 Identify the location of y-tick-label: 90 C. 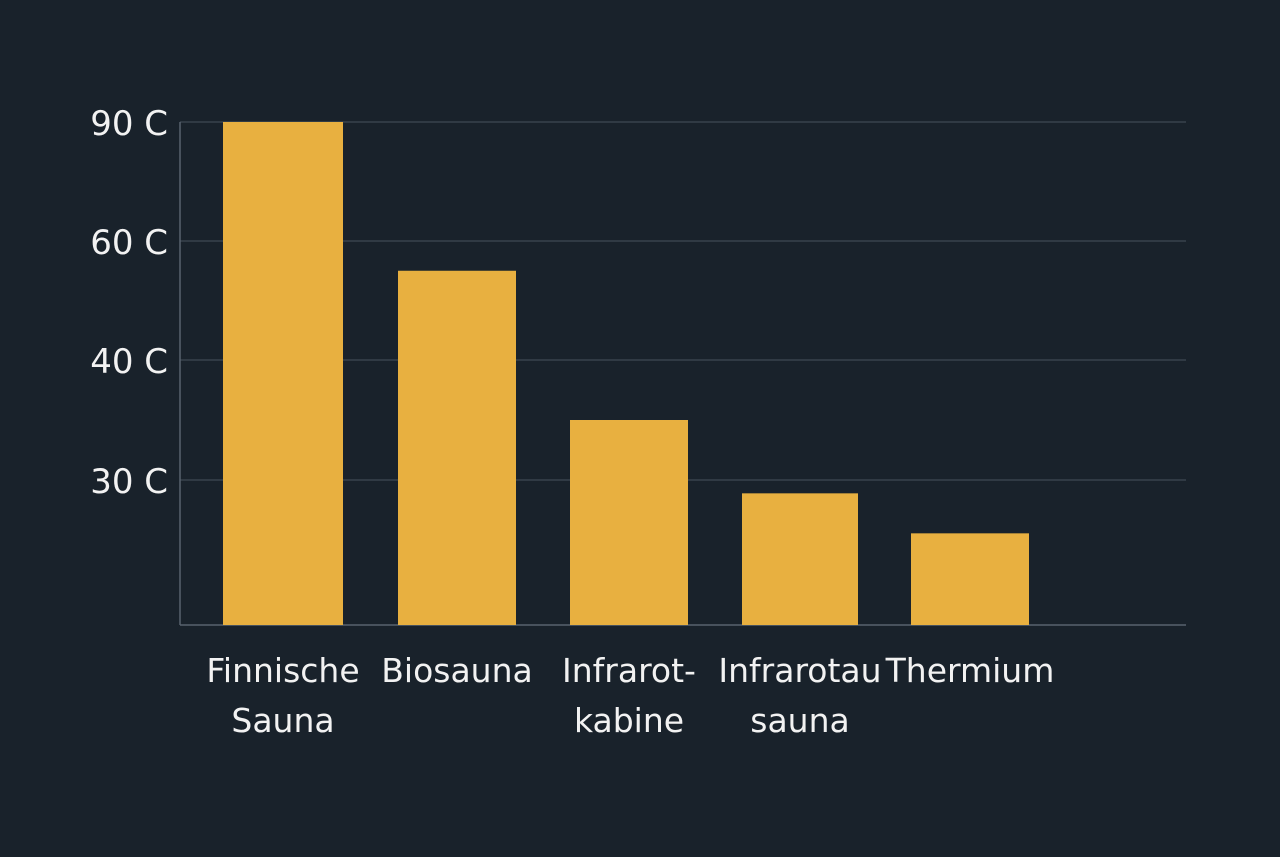
(129, 124).